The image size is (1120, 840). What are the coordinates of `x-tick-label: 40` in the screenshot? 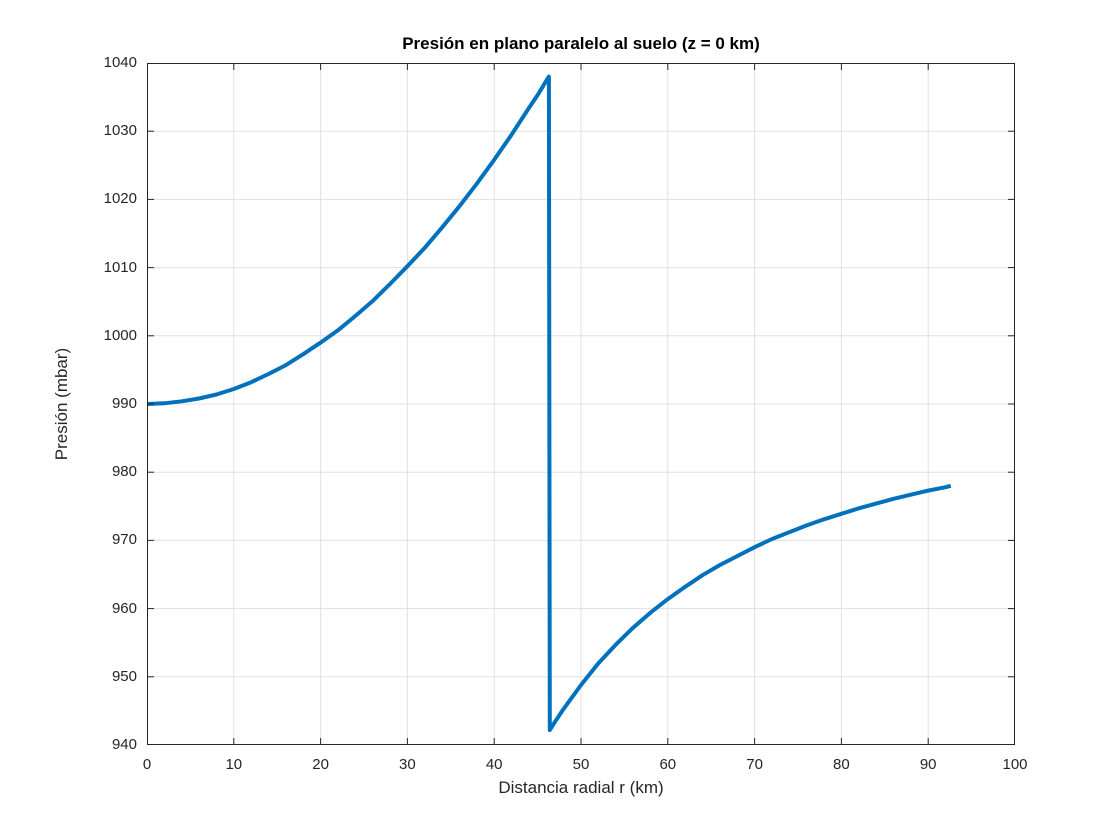 It's located at (494, 764).